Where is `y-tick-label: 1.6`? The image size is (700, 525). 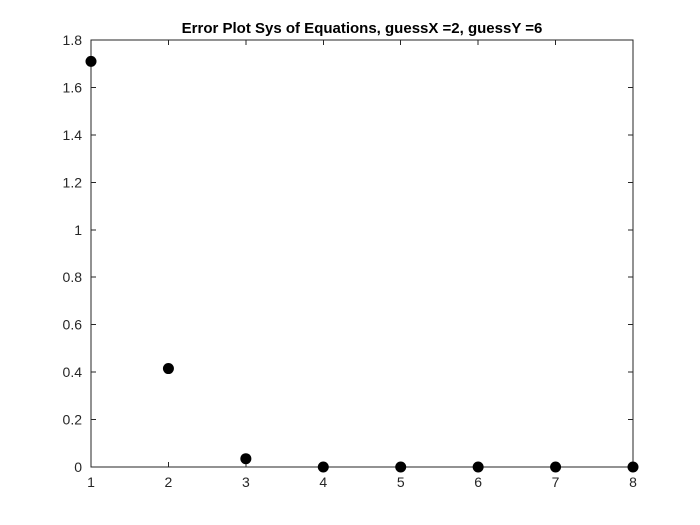
y-tick-label: 1.6 is located at coordinates (73, 87).